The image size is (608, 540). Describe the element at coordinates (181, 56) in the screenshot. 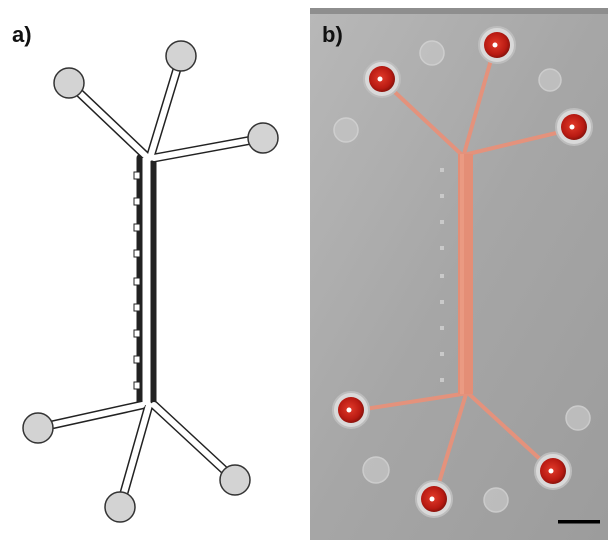

I see `port-top-center` at that location.